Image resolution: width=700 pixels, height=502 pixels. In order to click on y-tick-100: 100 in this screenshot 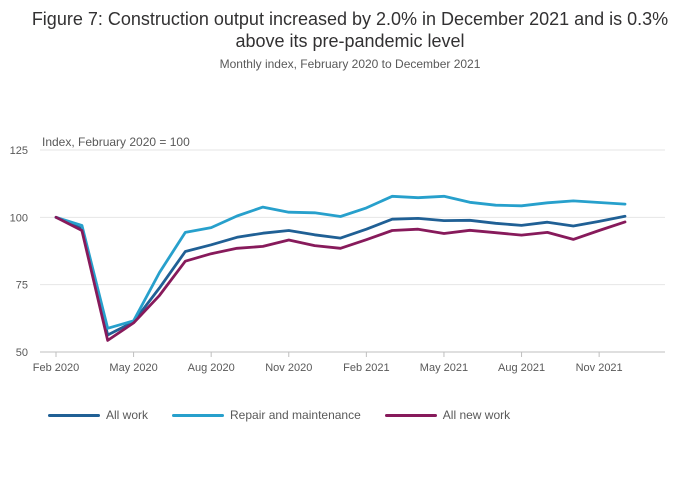, I will do `click(19, 218)`.